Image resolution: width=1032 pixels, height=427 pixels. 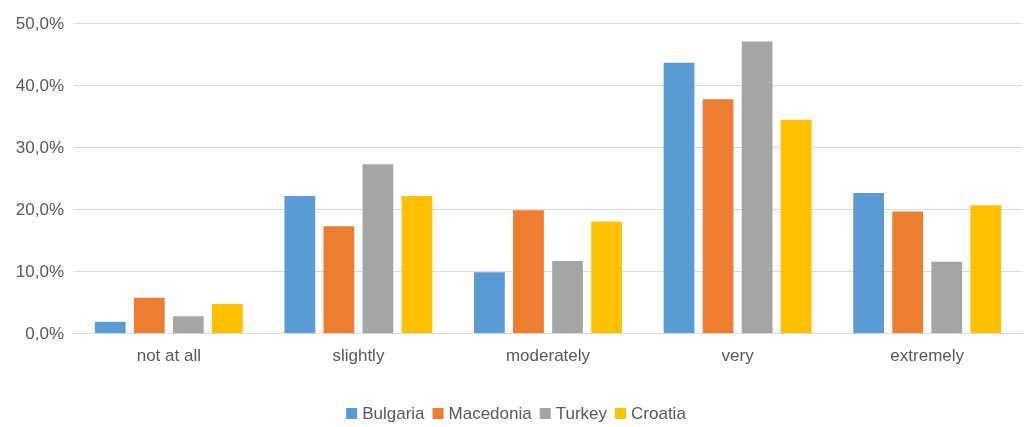 What do you see at coordinates (39, 85) in the screenshot?
I see `y-tick-label: 40,0%` at bounding box center [39, 85].